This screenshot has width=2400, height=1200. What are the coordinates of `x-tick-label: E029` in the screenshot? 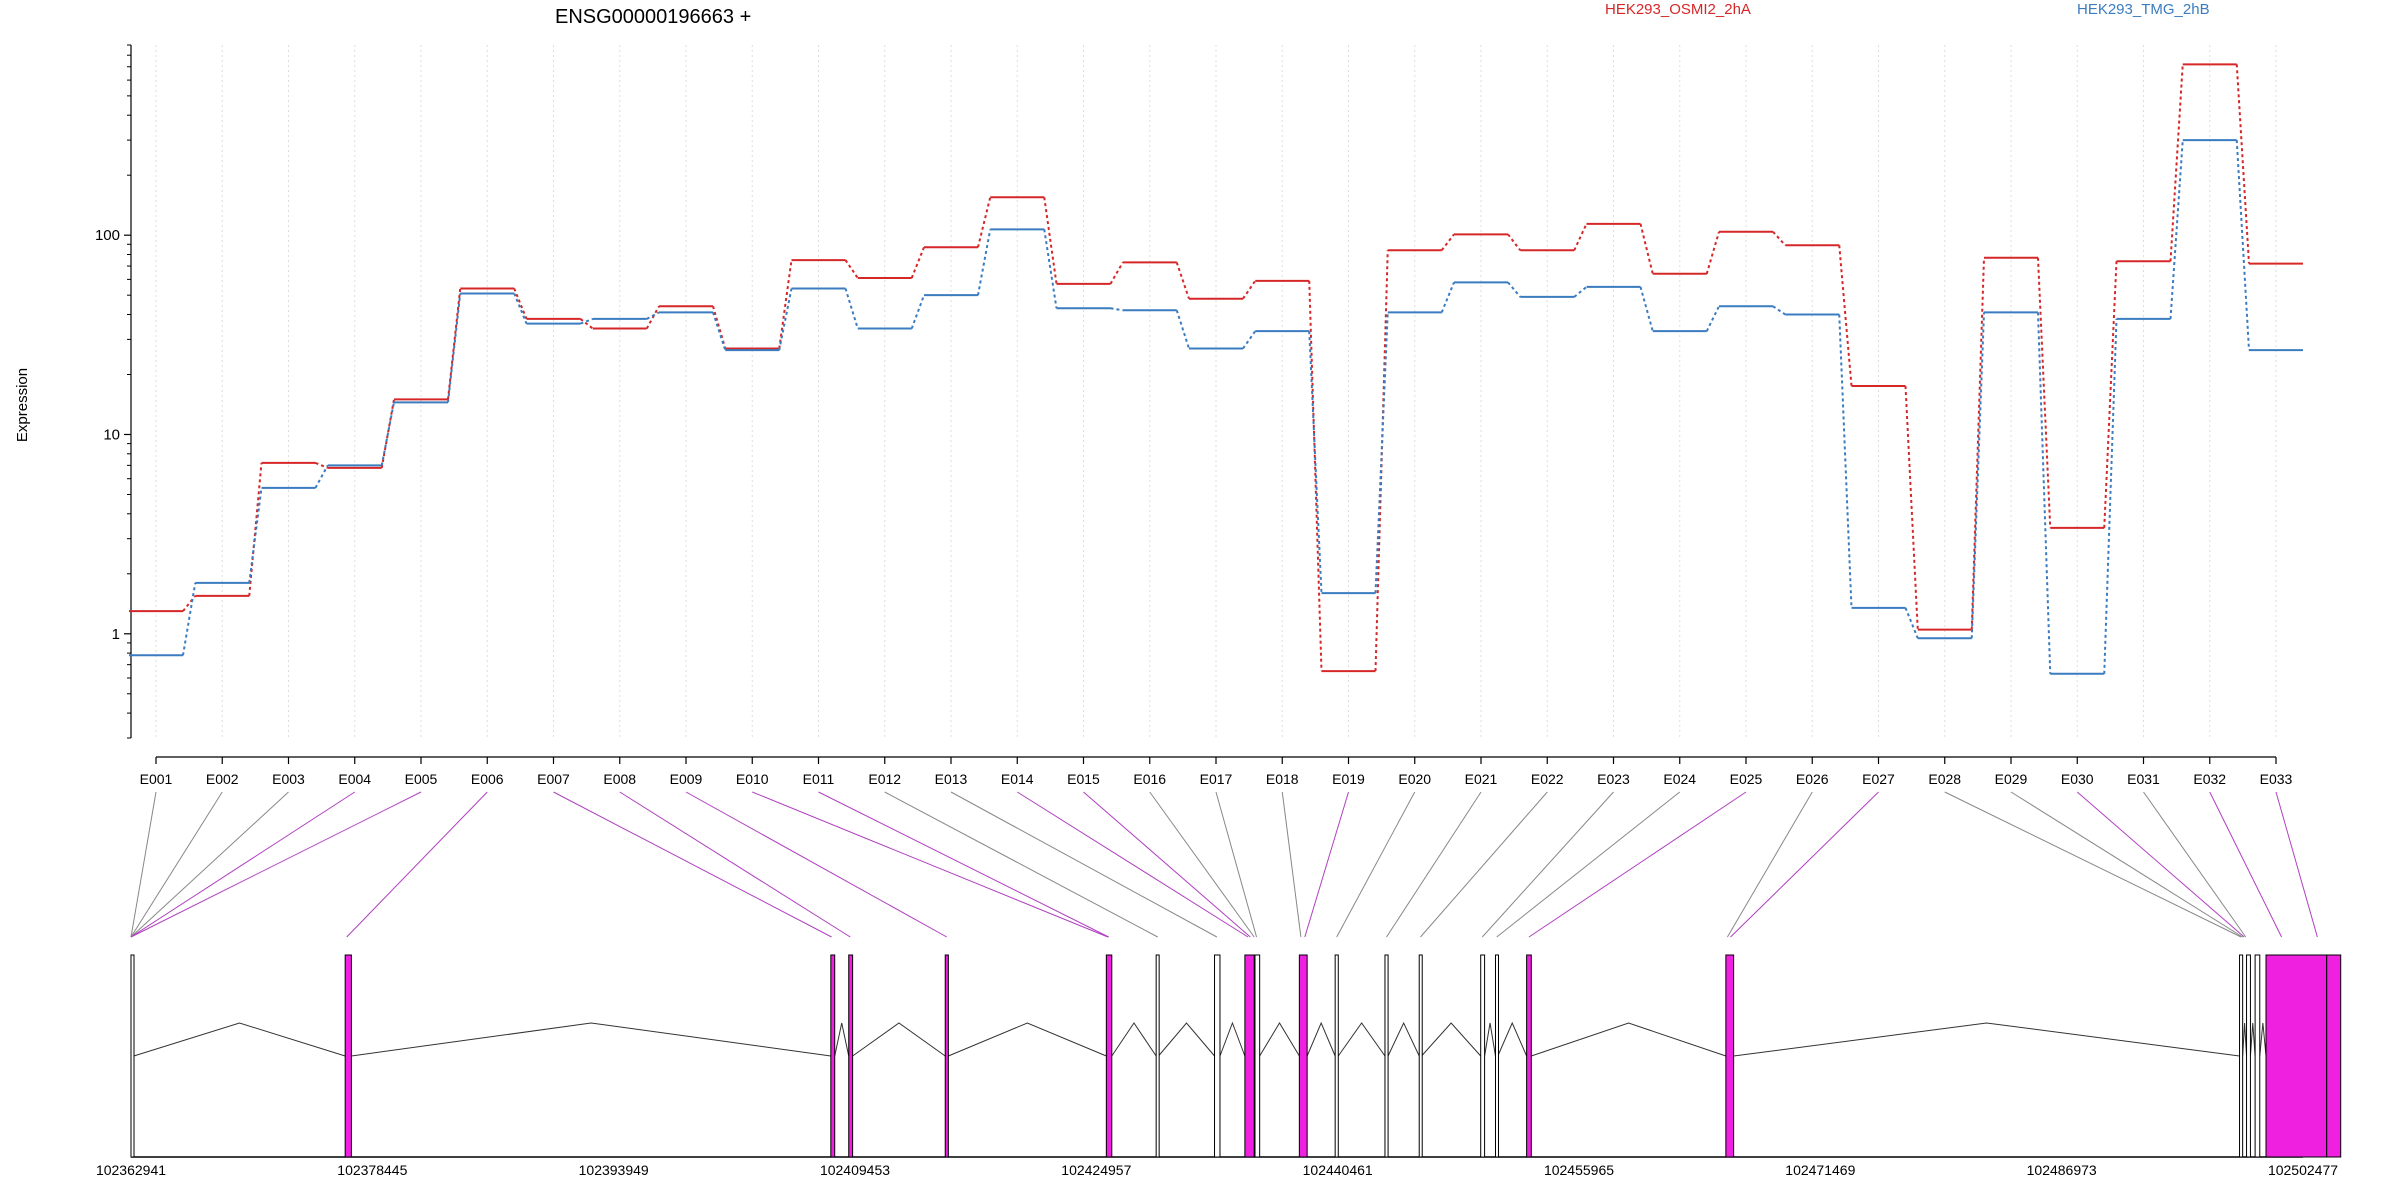 It's located at (2011, 779).